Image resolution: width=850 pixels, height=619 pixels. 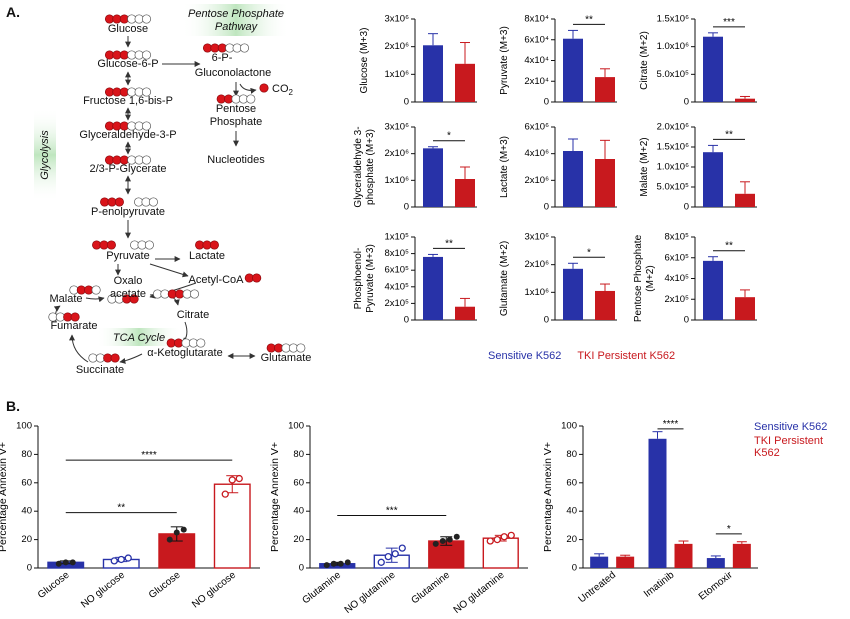 I want to click on carbons-pep-unlabeled, so click(x=146, y=202).